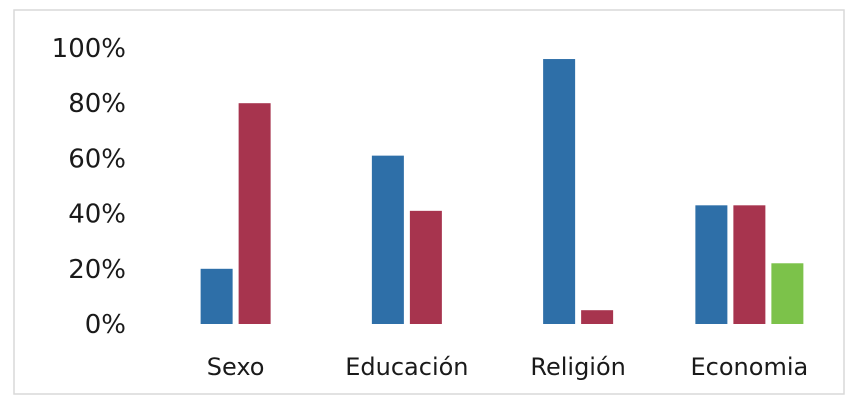  Describe the element at coordinates (105, 325) in the screenshot. I see `y-tick-label: 0%` at that location.